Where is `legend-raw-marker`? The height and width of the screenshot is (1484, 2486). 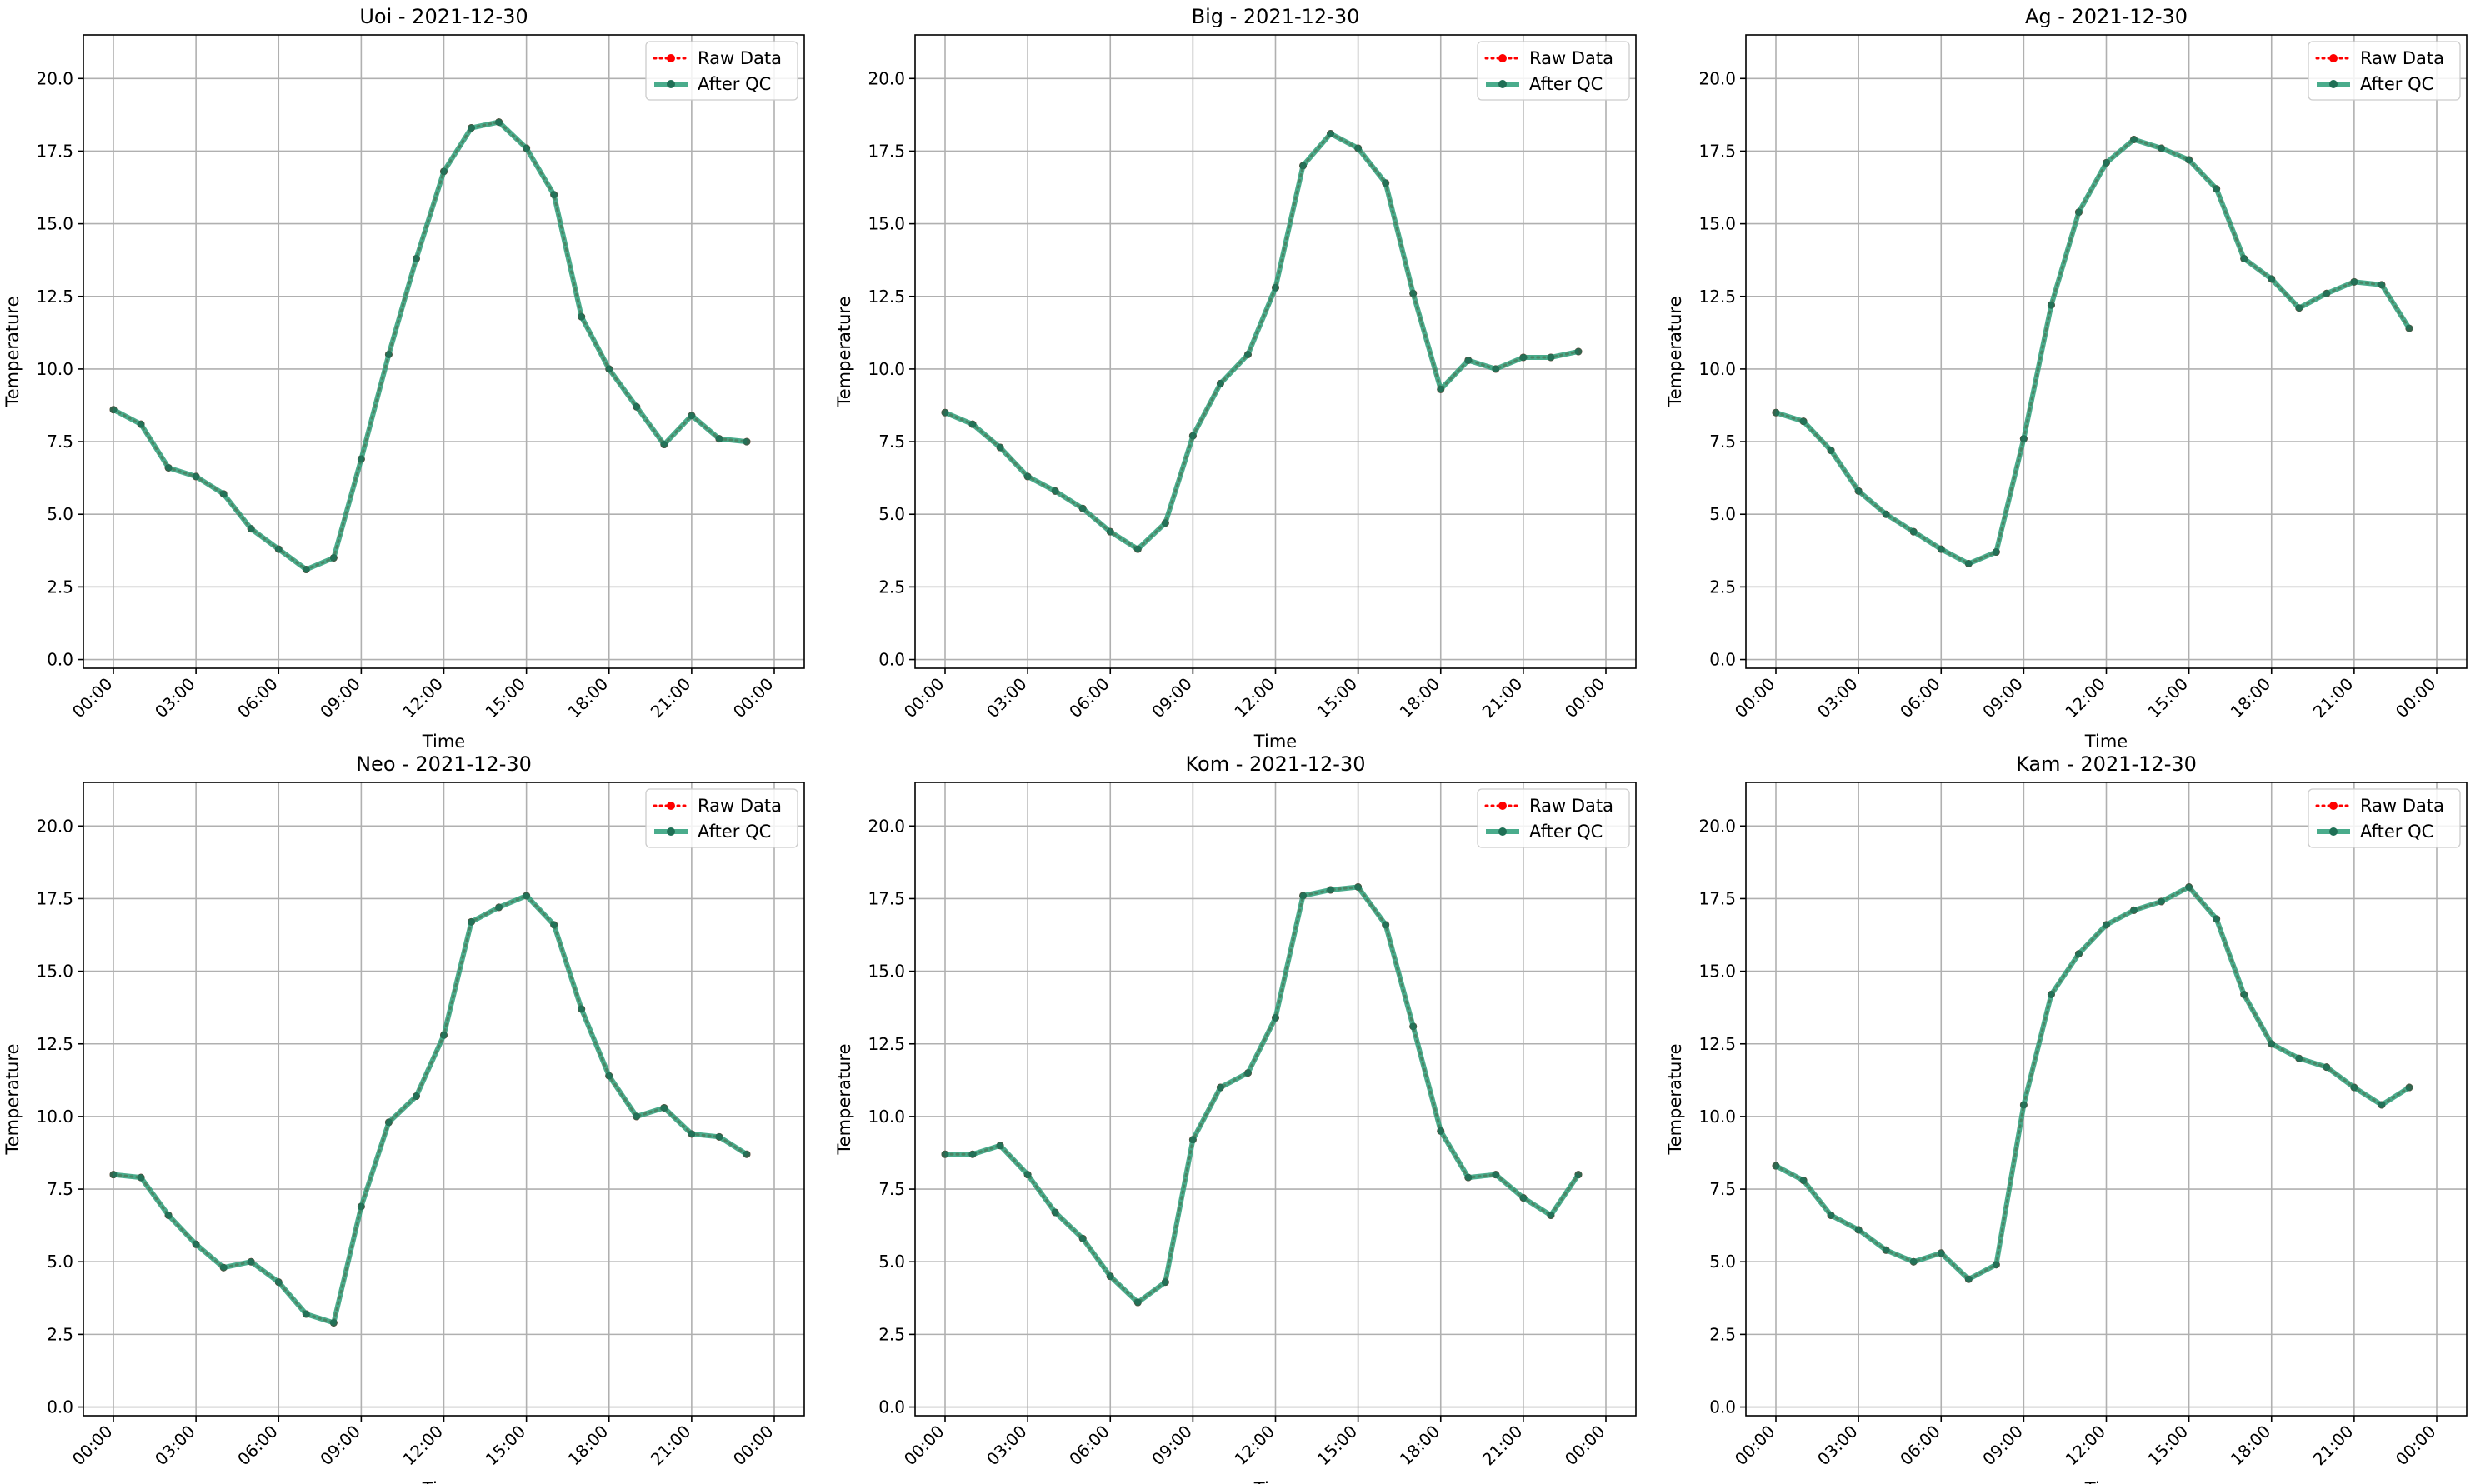 legend-raw-marker is located at coordinates (671, 806).